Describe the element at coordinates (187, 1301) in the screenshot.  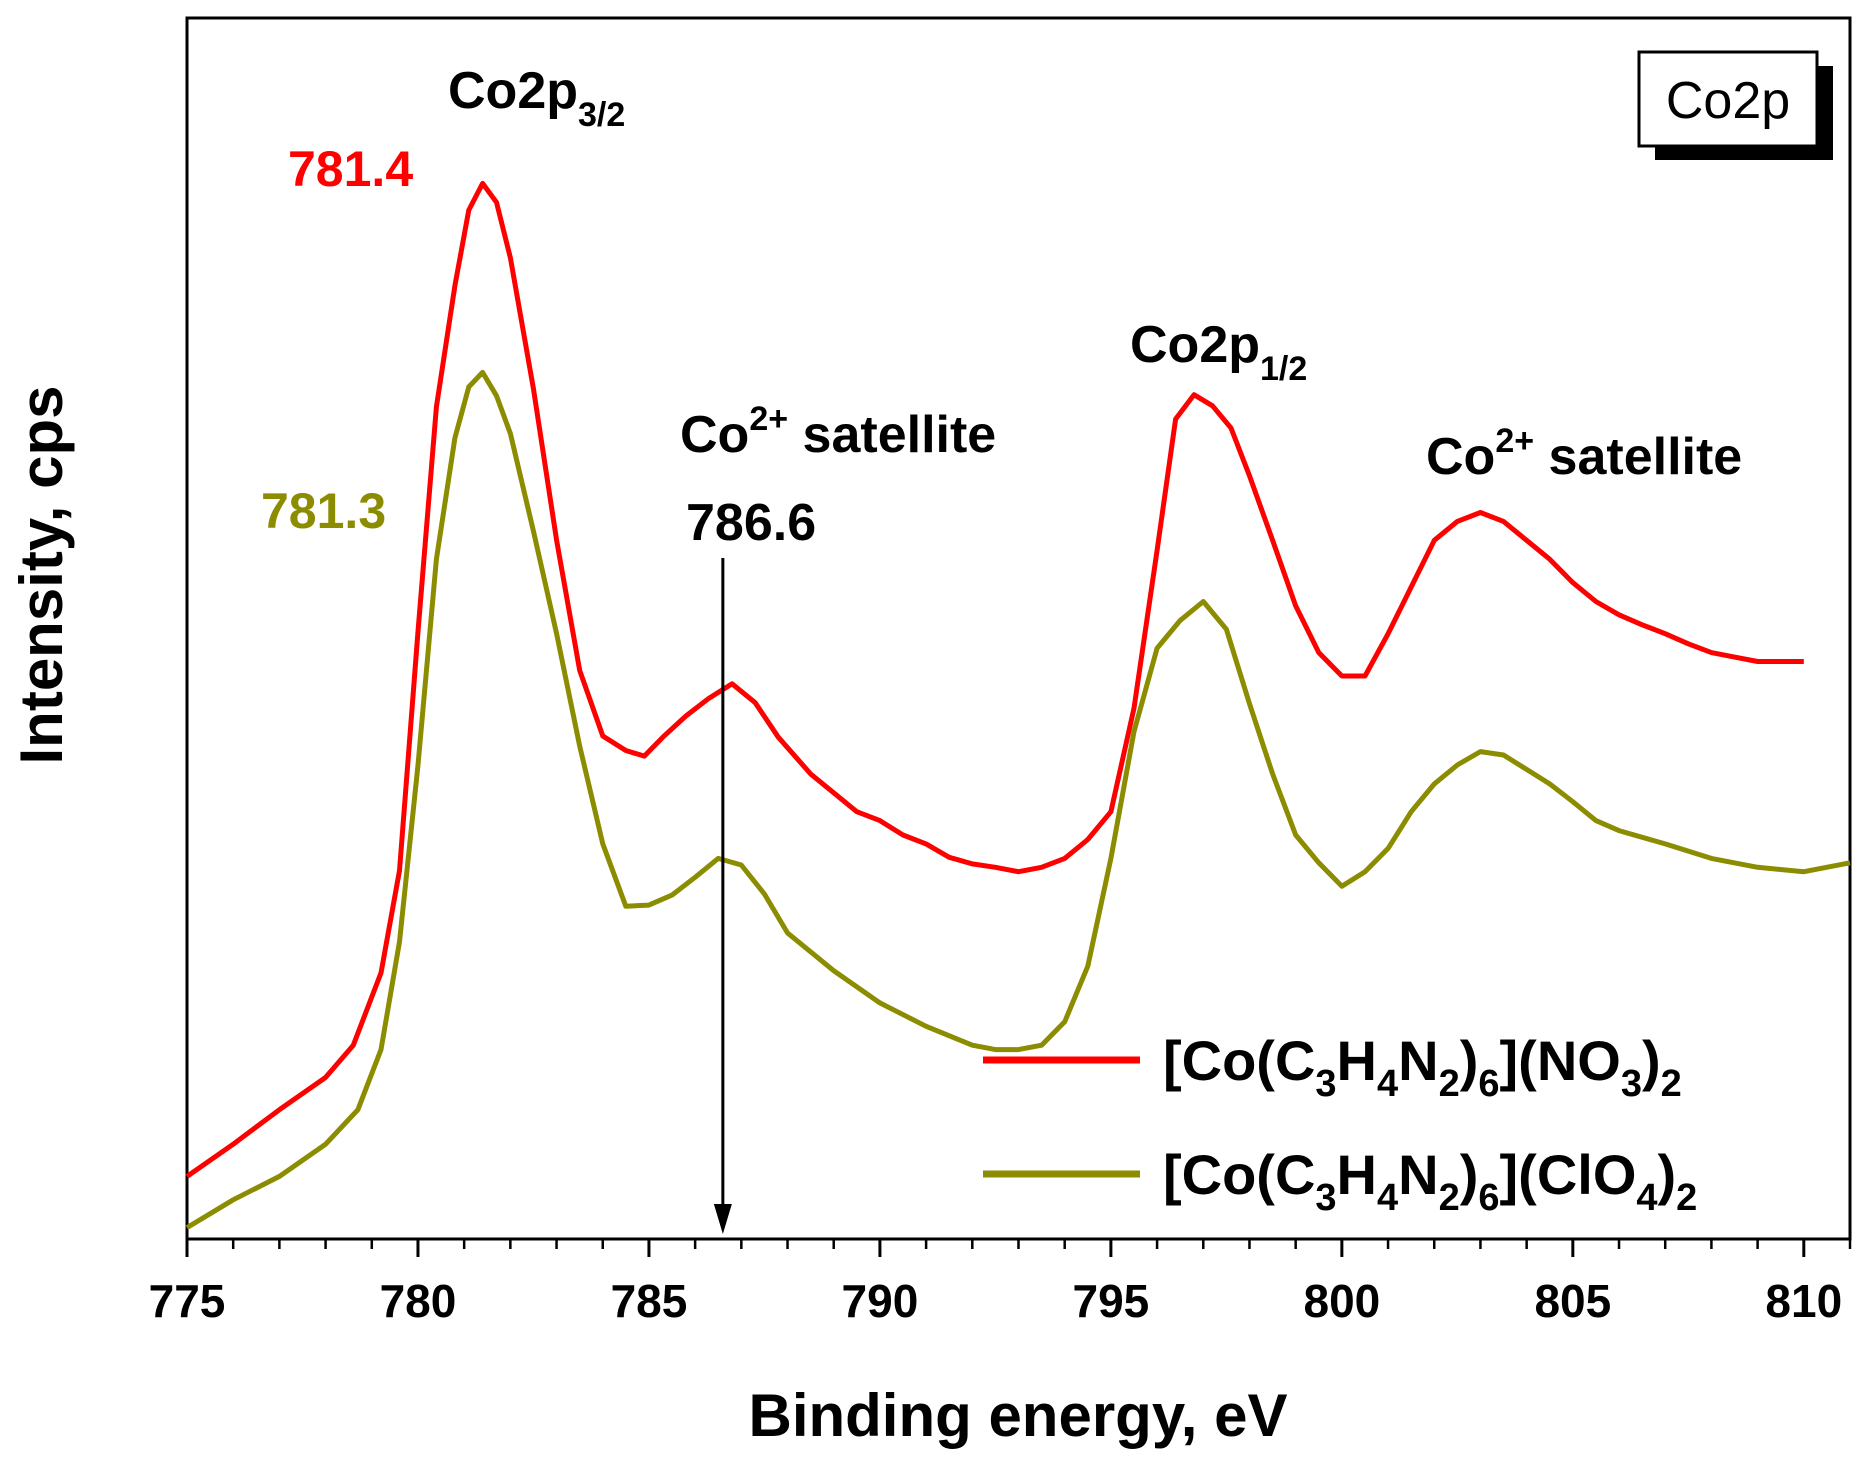
I see `x-tick-label: 775` at that location.